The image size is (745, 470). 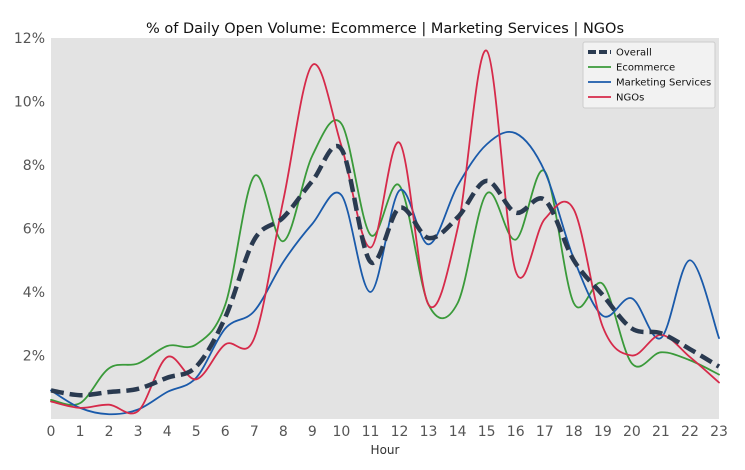 What do you see at coordinates (630, 98) in the screenshot?
I see `legend-label-ngos: NGOs` at bounding box center [630, 98].